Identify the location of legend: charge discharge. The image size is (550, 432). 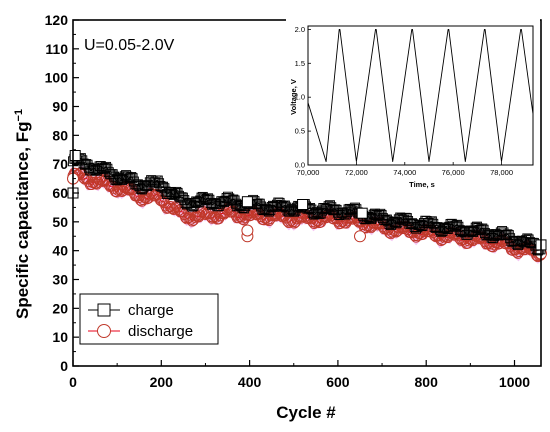
(149, 319).